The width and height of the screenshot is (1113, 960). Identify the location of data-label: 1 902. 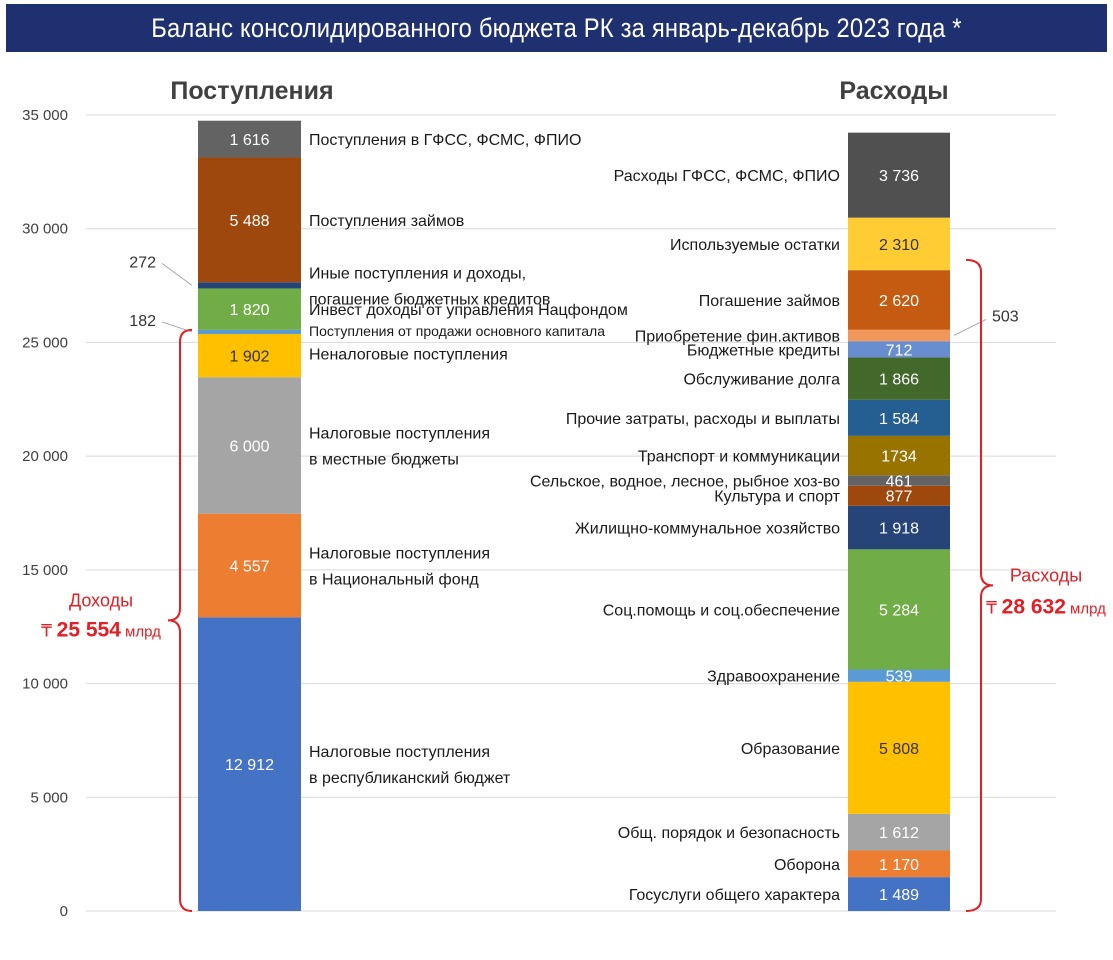
(249, 357).